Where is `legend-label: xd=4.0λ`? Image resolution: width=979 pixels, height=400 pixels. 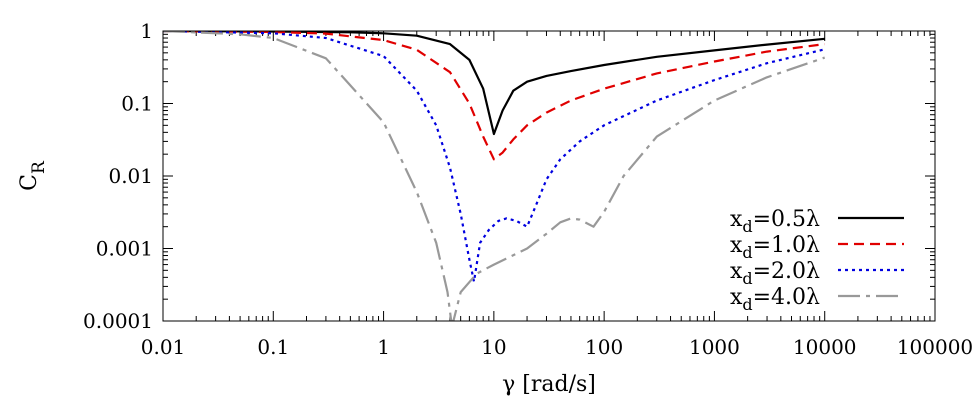
legend-label: xd=4.0λ is located at coordinates (775, 299).